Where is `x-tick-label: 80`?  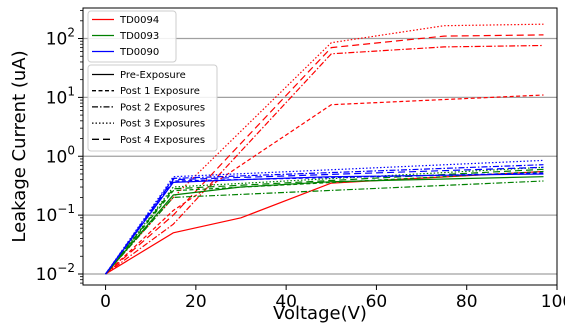
x-tick-label: 80 is located at coordinates (467, 302).